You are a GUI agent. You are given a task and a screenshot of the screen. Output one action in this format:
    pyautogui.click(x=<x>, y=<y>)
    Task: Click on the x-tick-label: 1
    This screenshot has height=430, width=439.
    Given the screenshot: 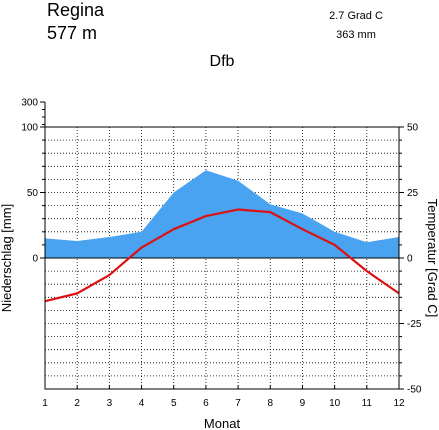 What is the action you would take?
    pyautogui.click(x=45, y=403)
    